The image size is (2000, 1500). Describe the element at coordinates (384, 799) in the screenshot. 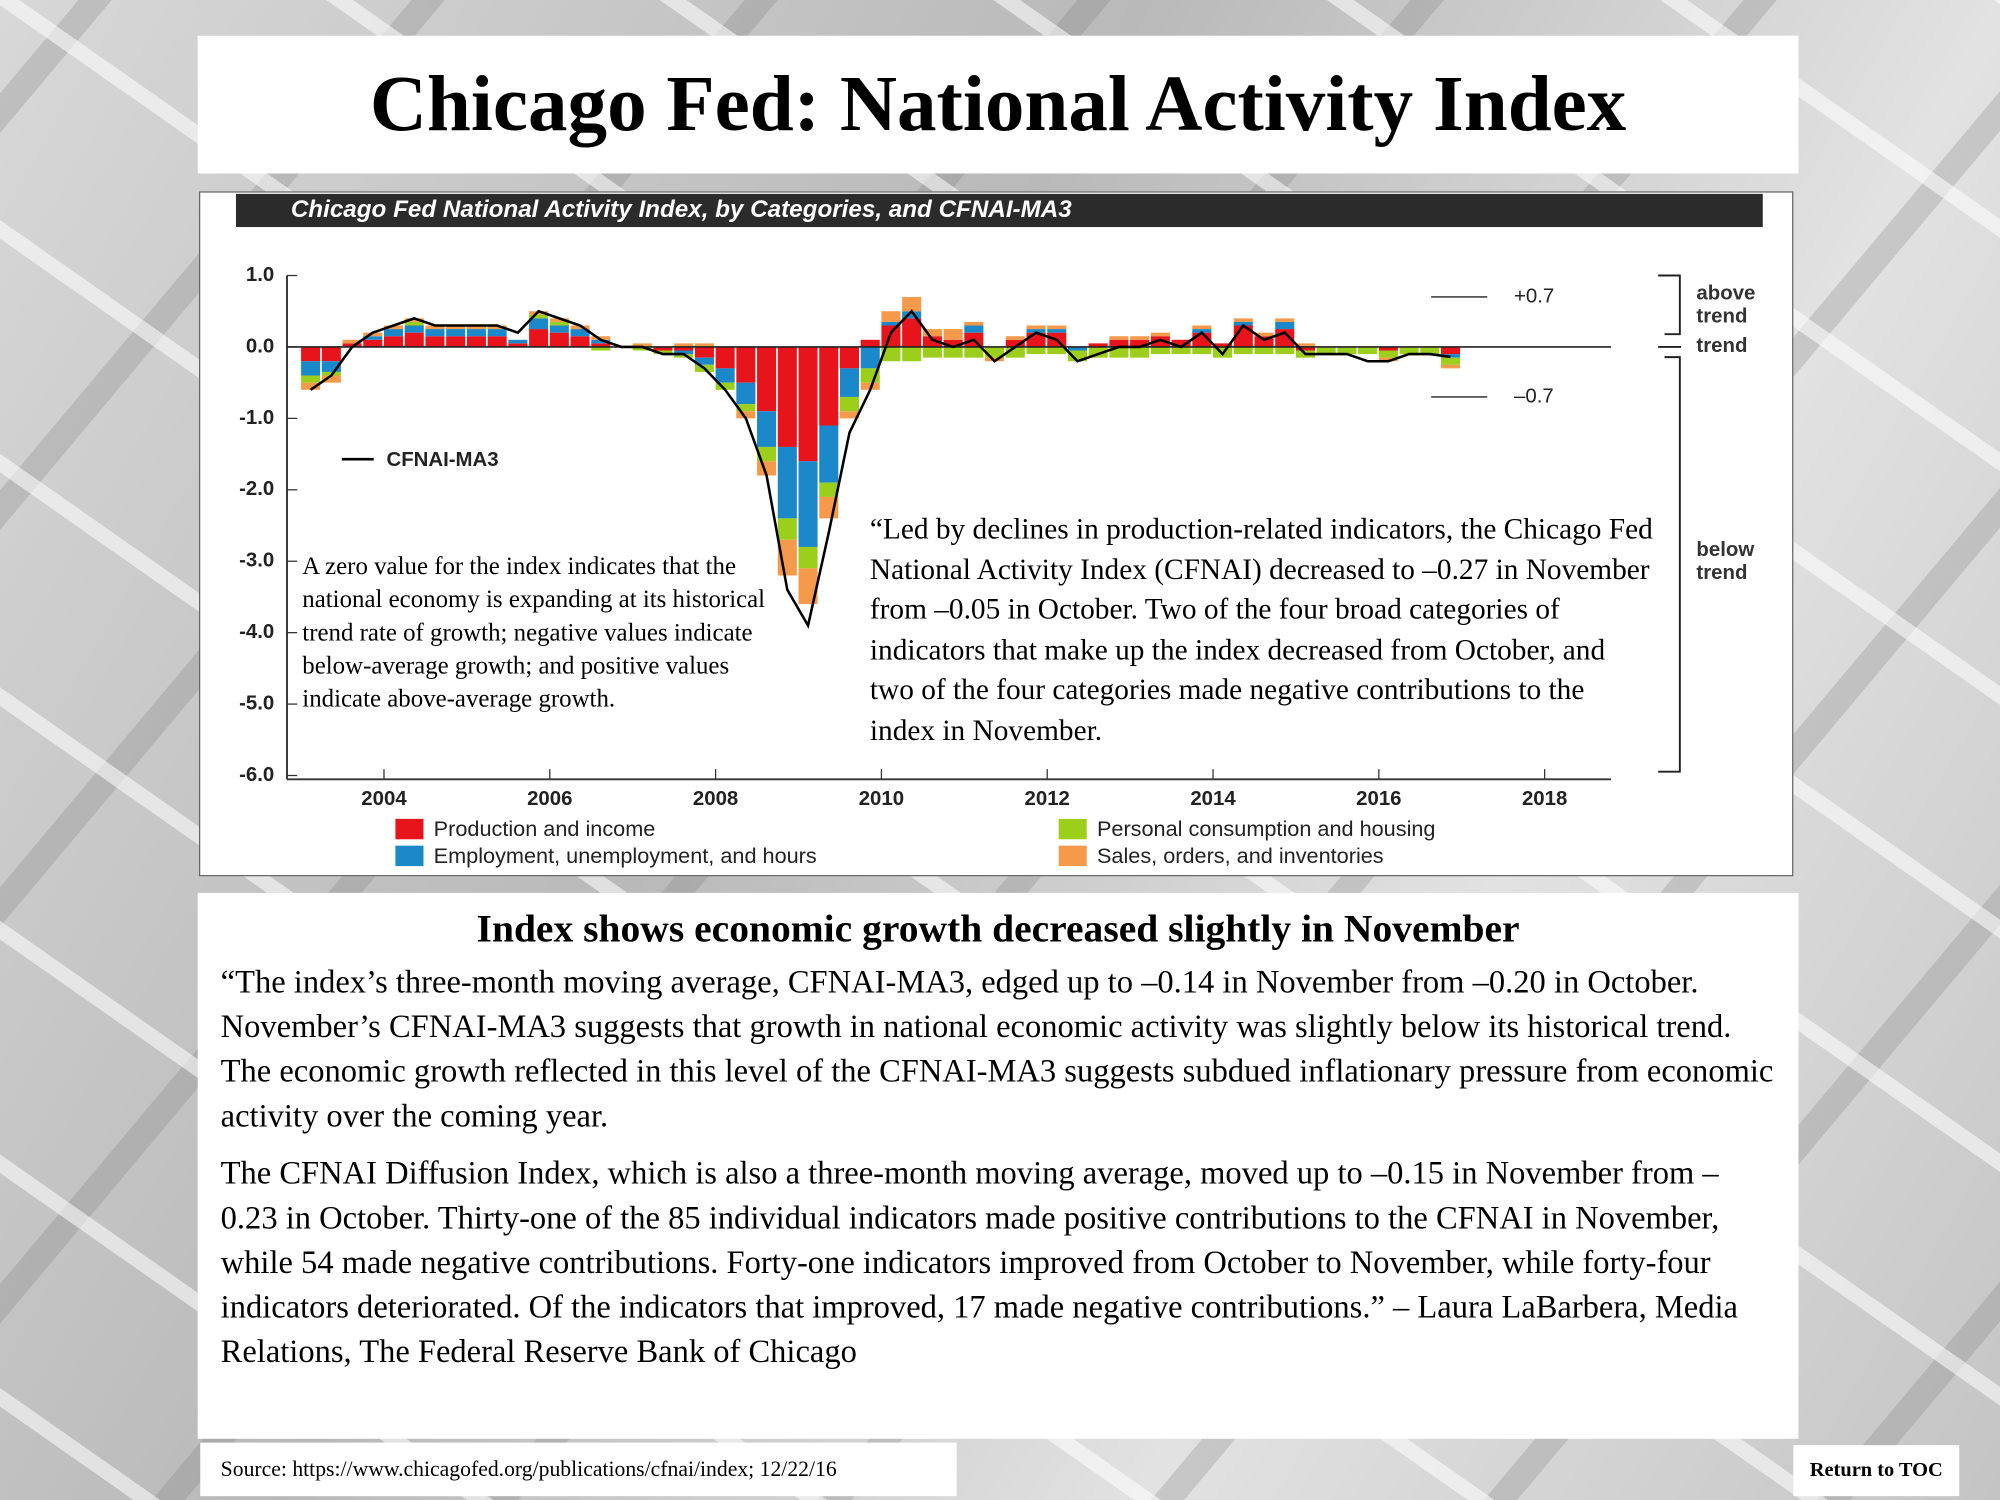

I see `x-tick-label: 2004` at that location.